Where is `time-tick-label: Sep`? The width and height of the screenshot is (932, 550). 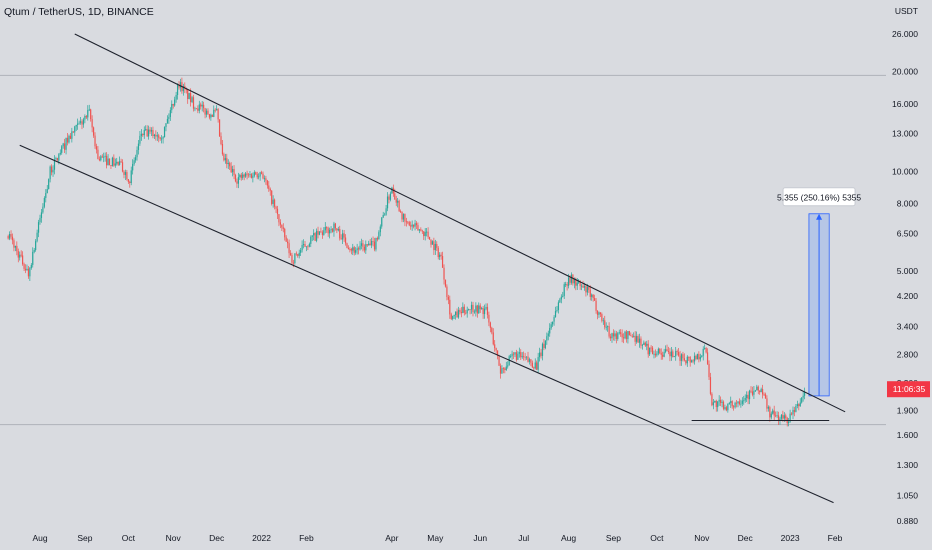 time-tick-label: Sep is located at coordinates (84, 538).